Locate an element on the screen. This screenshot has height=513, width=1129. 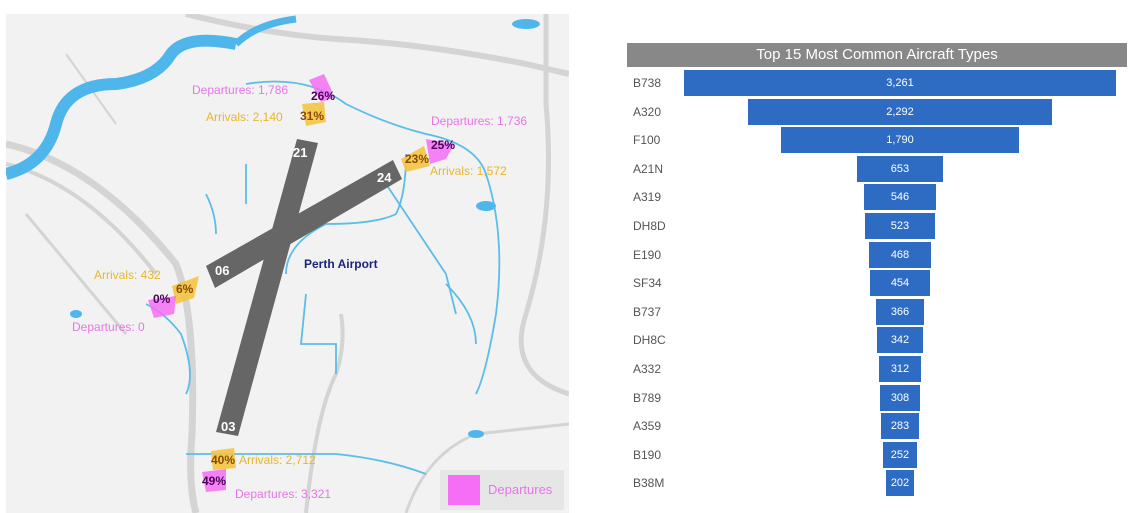
arrivals-label-06: Arrivals: 432 is located at coordinates (127, 275).